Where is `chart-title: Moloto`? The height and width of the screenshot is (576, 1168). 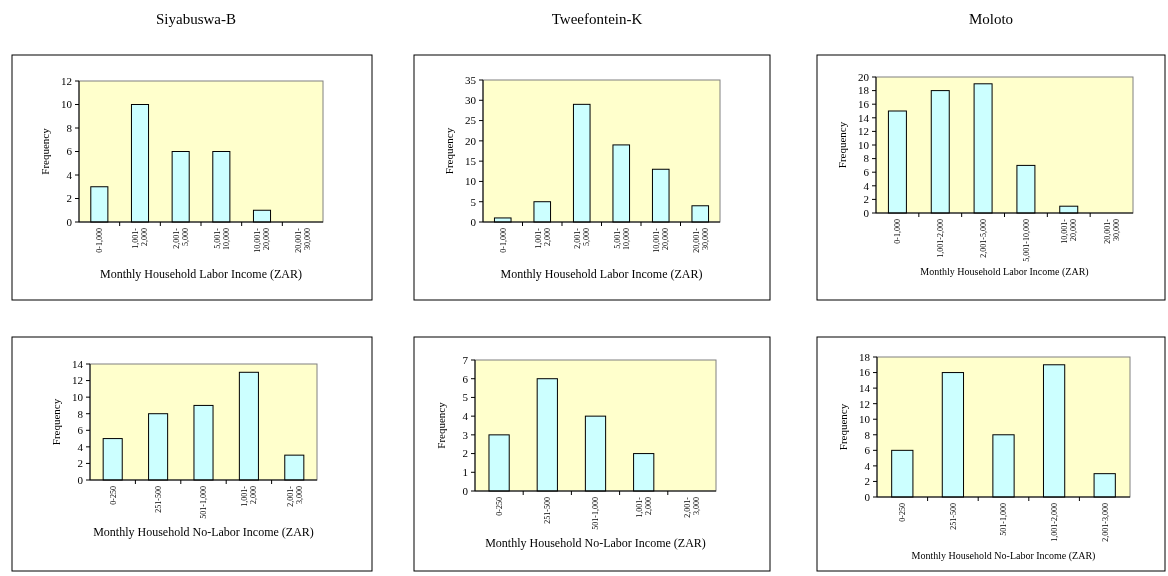 chart-title: Moloto is located at coordinates (991, 19).